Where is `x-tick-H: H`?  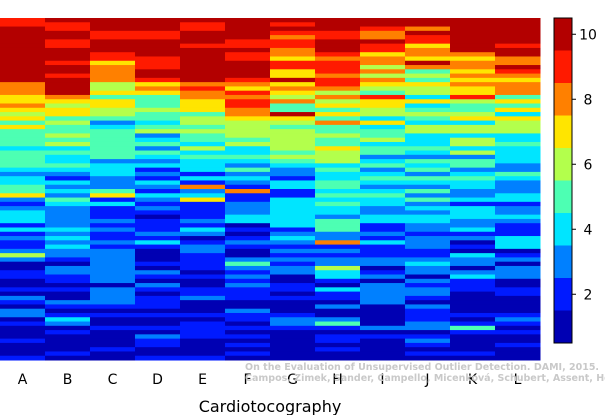 x-tick-H: H is located at coordinates (337, 380).